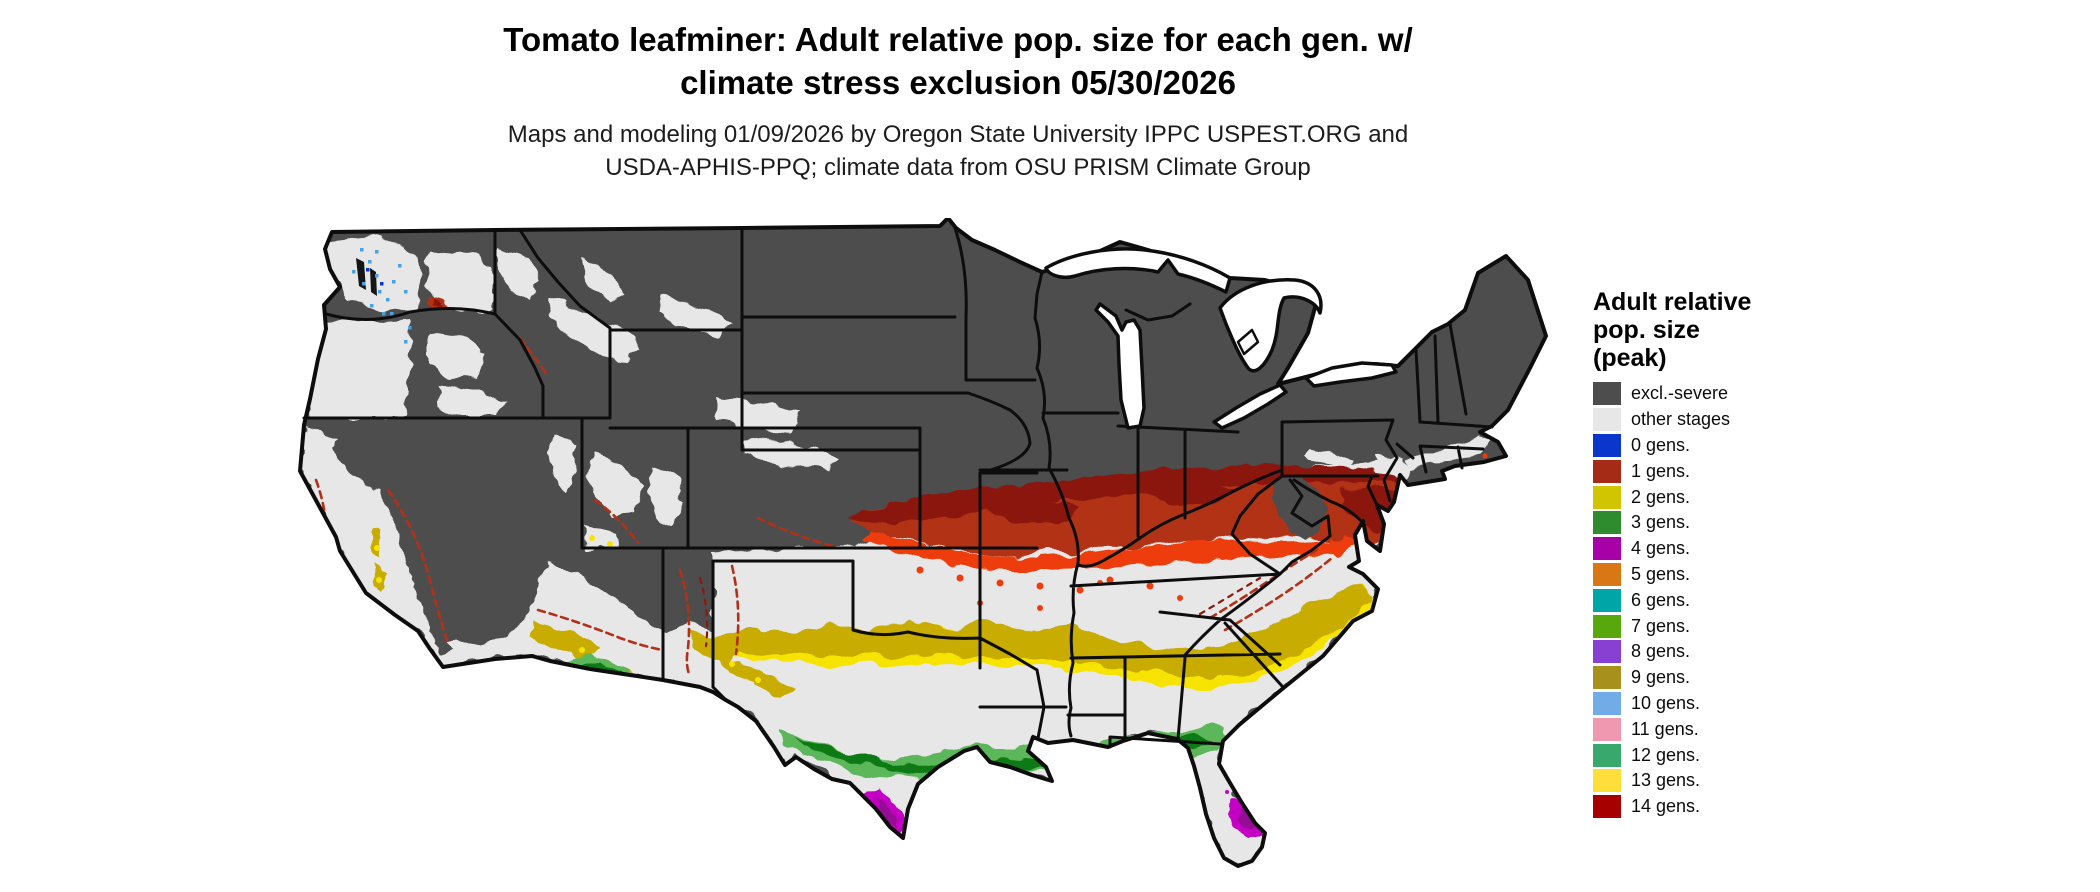  I want to click on lake-erie, so click(1250, 406).